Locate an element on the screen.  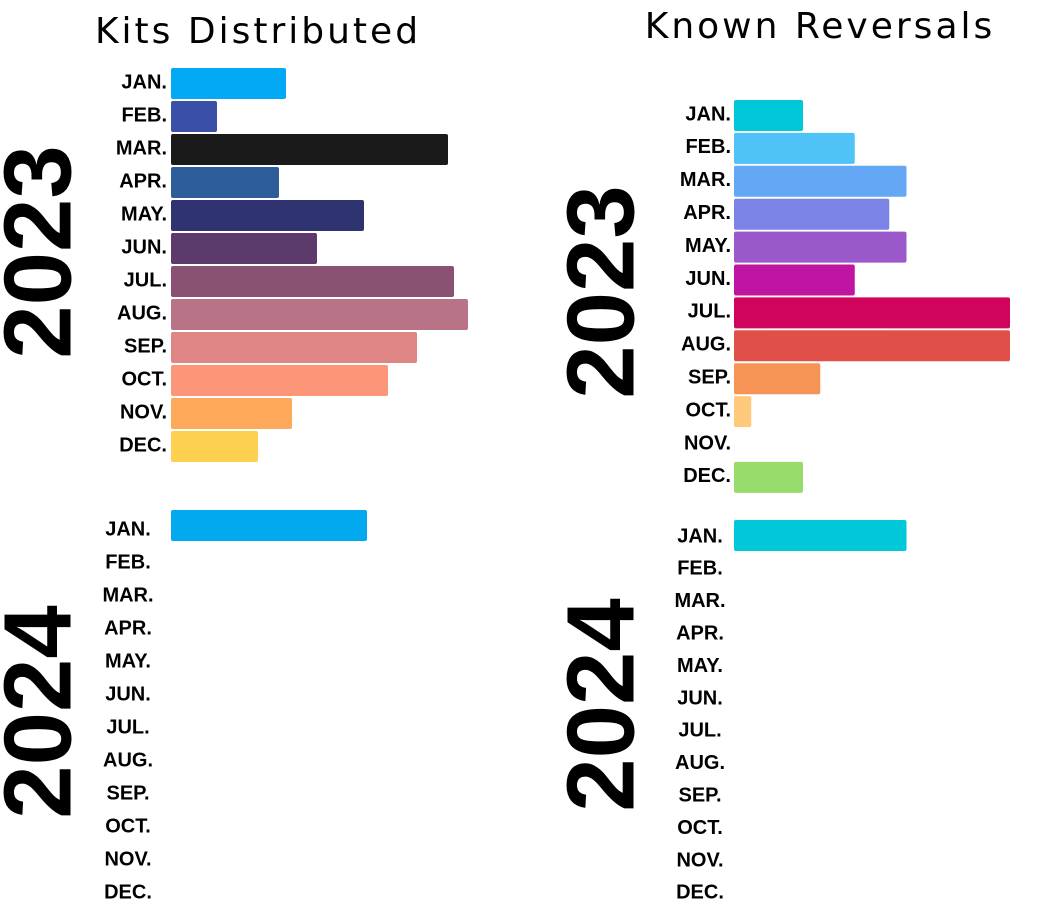
chart-title: Kits Distributed is located at coordinates (258, 31).